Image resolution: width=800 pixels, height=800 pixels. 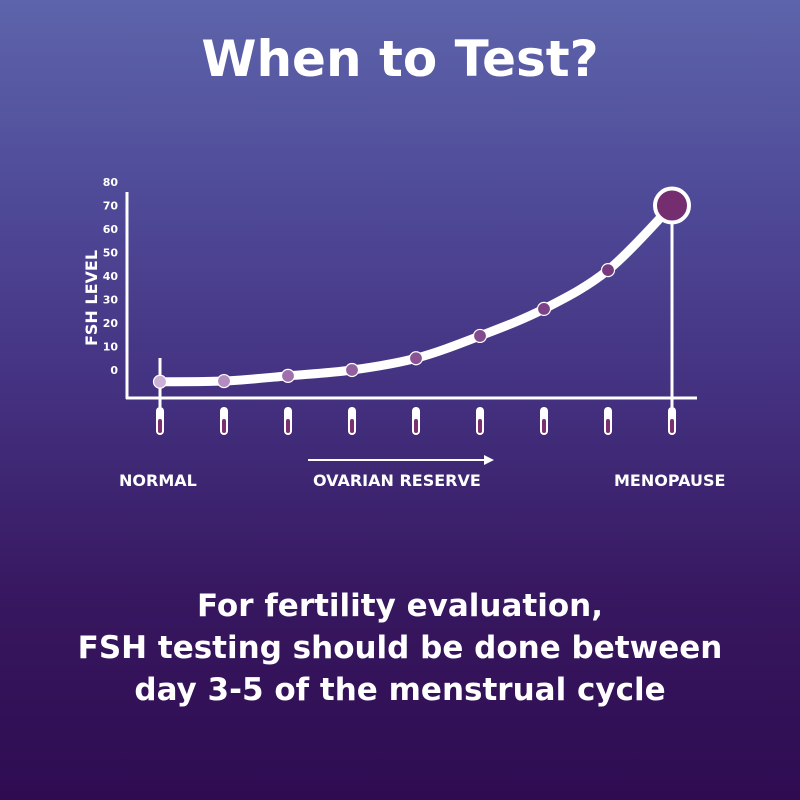 What do you see at coordinates (397, 480) in the screenshot?
I see `ovarian-reserve-label: OVARIAN RESERVE` at bounding box center [397, 480].